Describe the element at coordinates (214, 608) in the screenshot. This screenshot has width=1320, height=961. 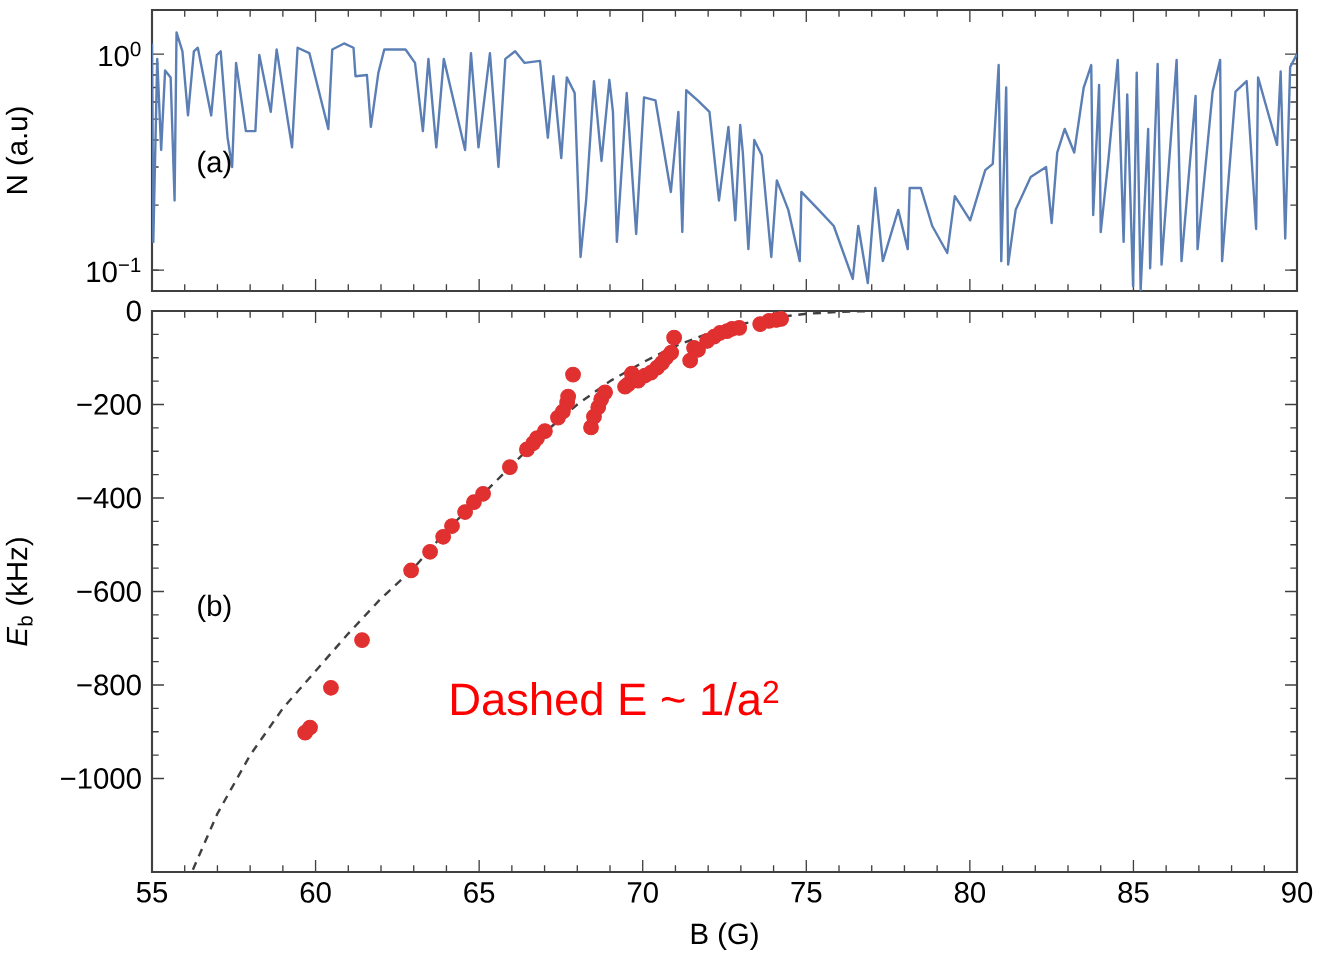
I see `annotation: (b)` at that location.